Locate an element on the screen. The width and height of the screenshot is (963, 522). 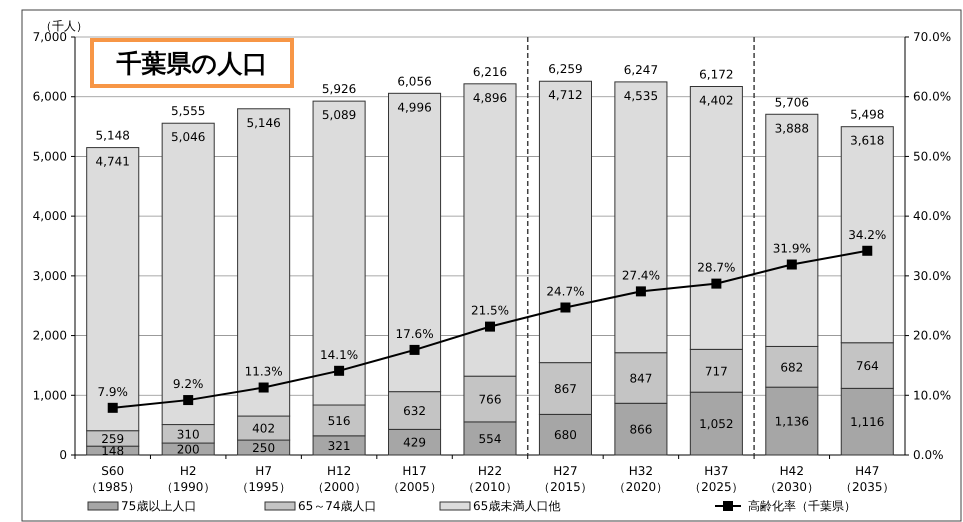
y2-tick-label: 0.0% is located at coordinates (928, 455).